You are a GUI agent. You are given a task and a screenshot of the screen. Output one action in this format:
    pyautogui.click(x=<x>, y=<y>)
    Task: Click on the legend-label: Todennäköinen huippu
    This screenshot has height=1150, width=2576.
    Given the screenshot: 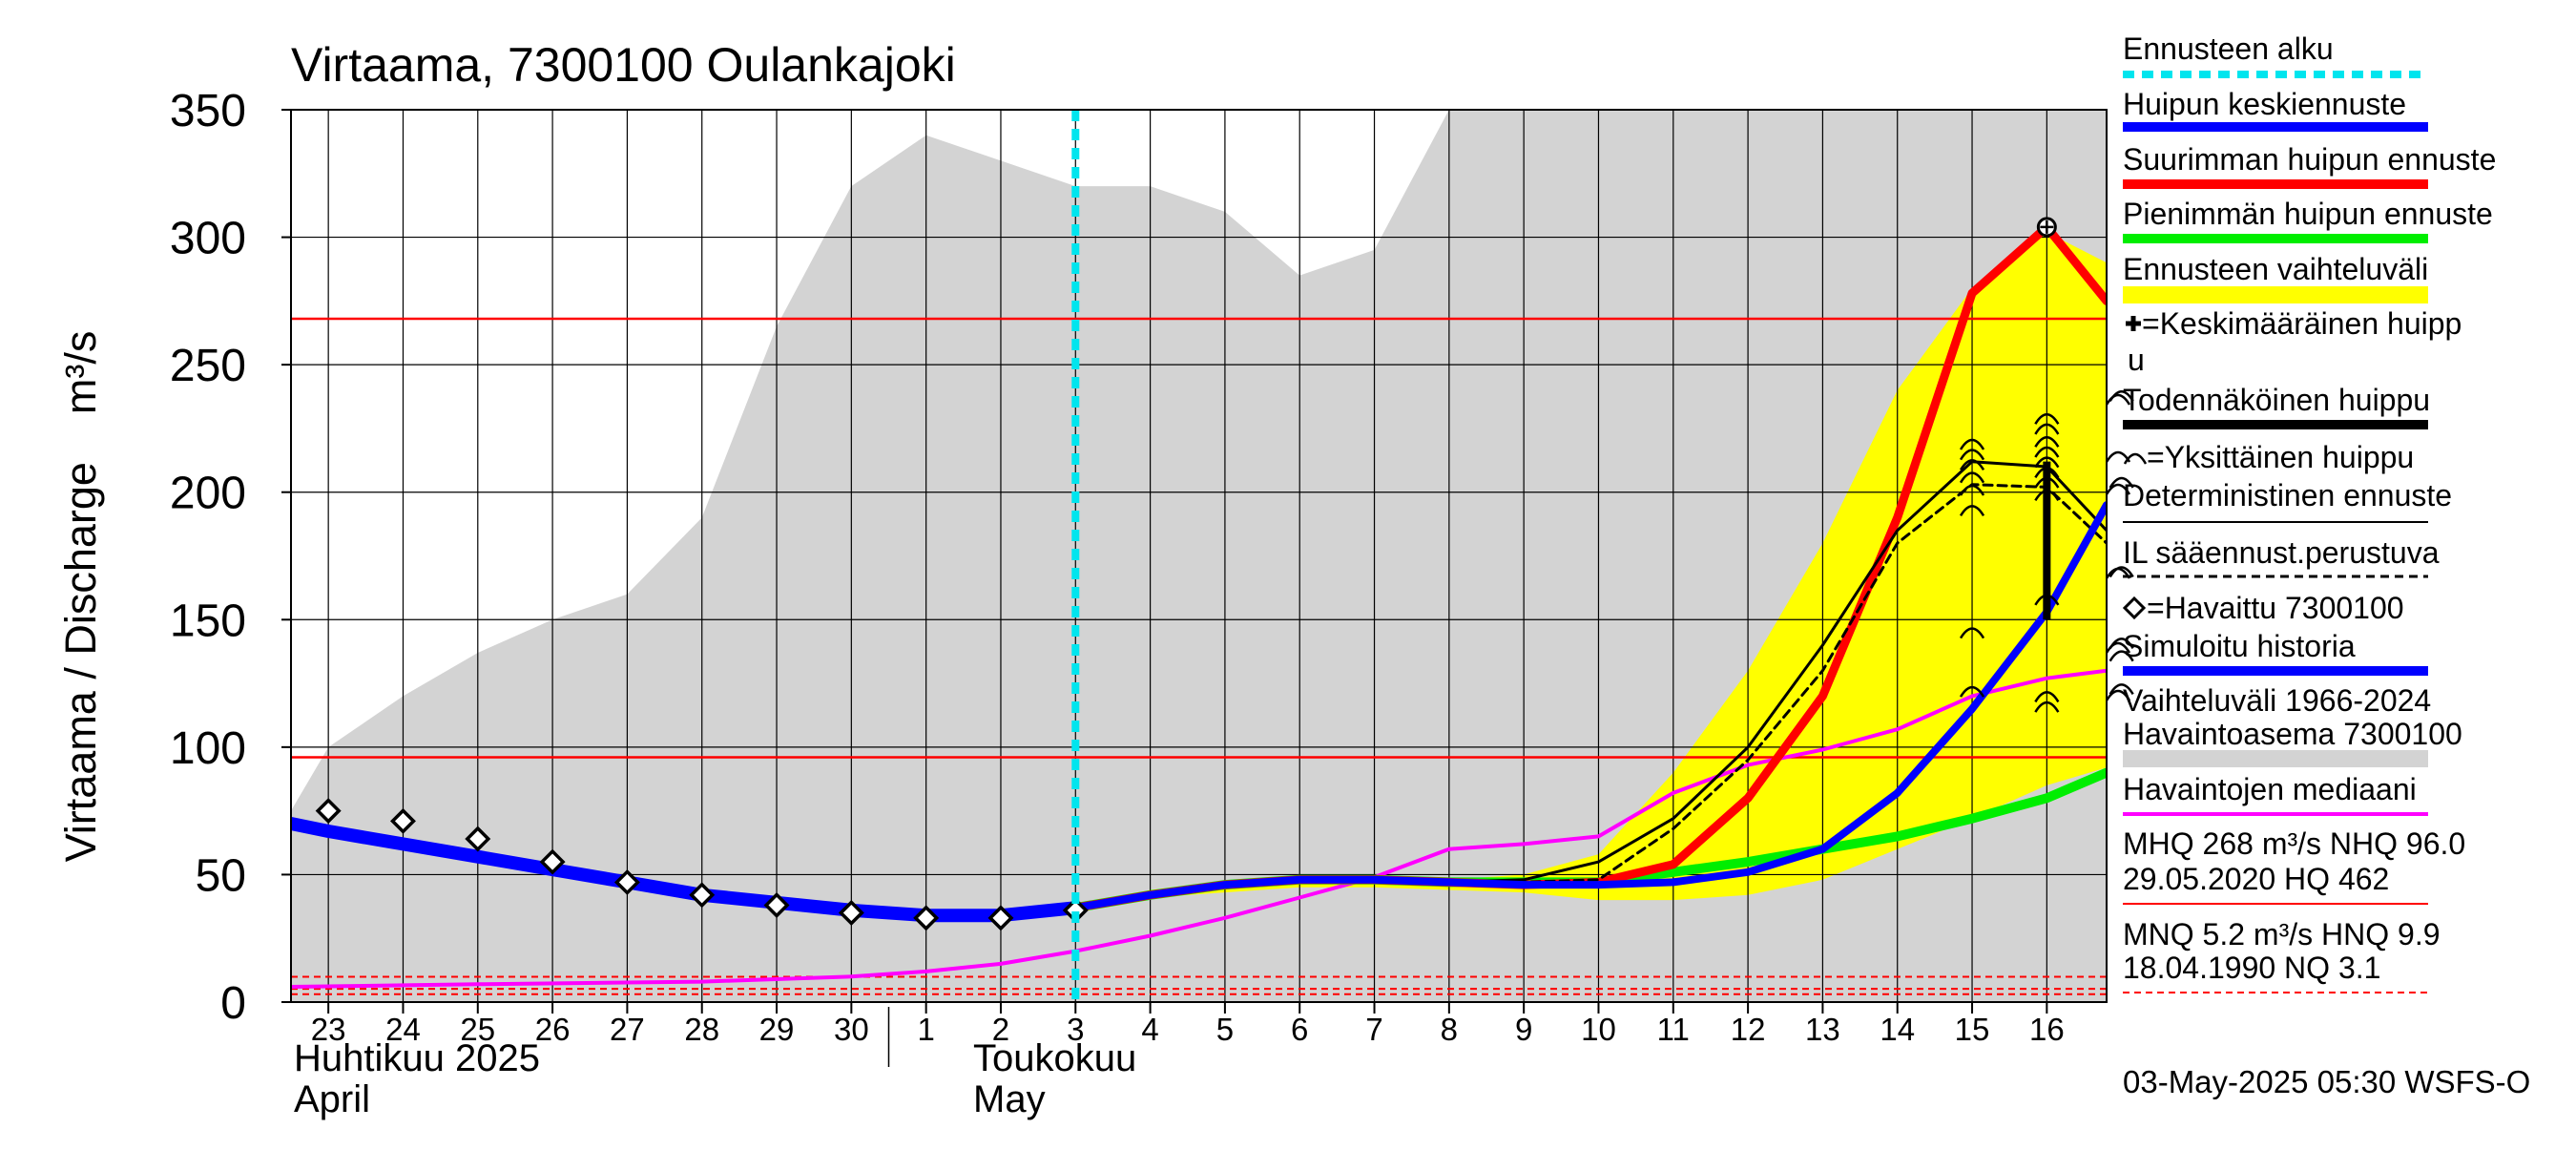 What is the action you would take?
    pyautogui.click(x=2276, y=400)
    